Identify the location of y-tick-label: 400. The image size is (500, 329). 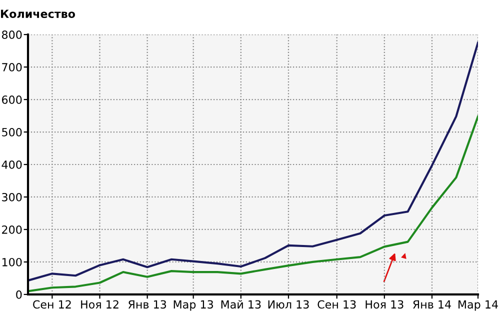
(12, 164).